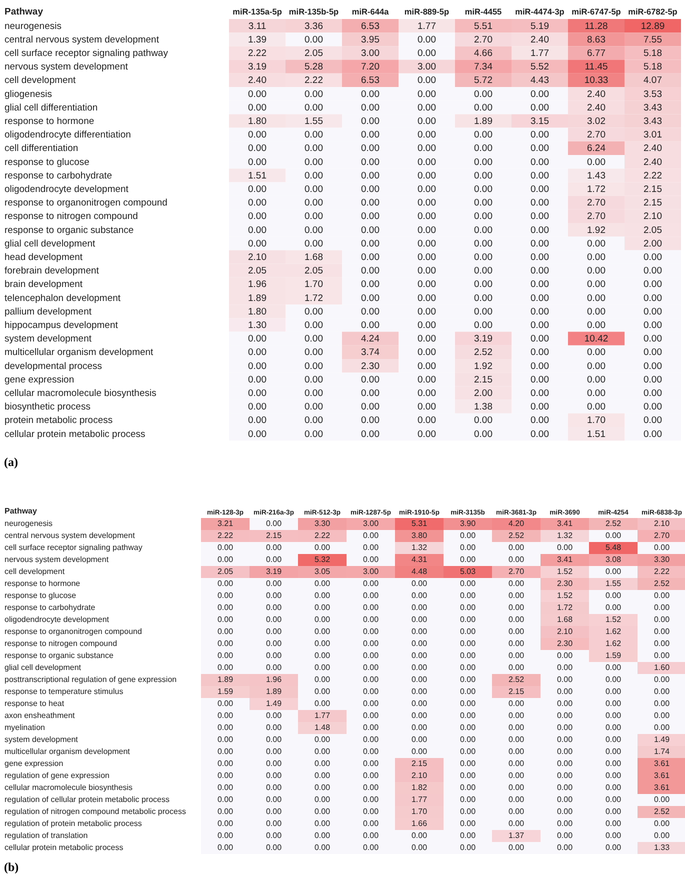 This screenshot has width=685, height=880. Describe the element at coordinates (40, 595) in the screenshot. I see `y-tick-label: response to glucose` at that location.